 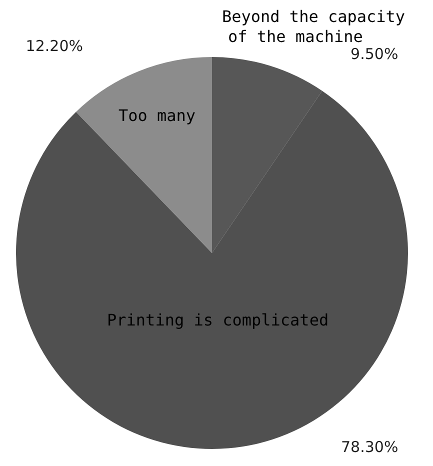 I want to click on slice-label: Beyond the capacity of the machine, so click(x=314, y=26).